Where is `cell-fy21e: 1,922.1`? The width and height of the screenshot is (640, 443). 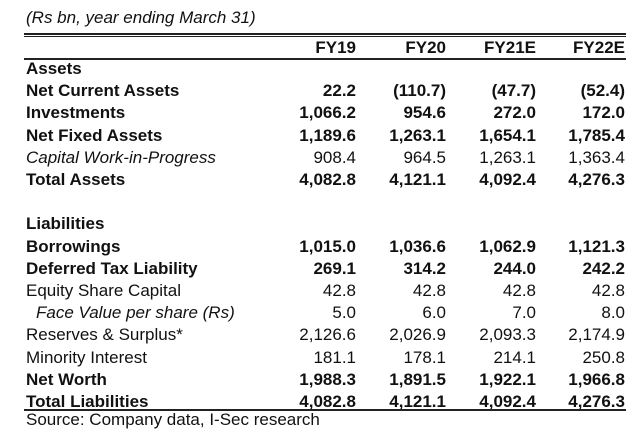 cell-fy21e: 1,922.1 is located at coordinates (507, 379).